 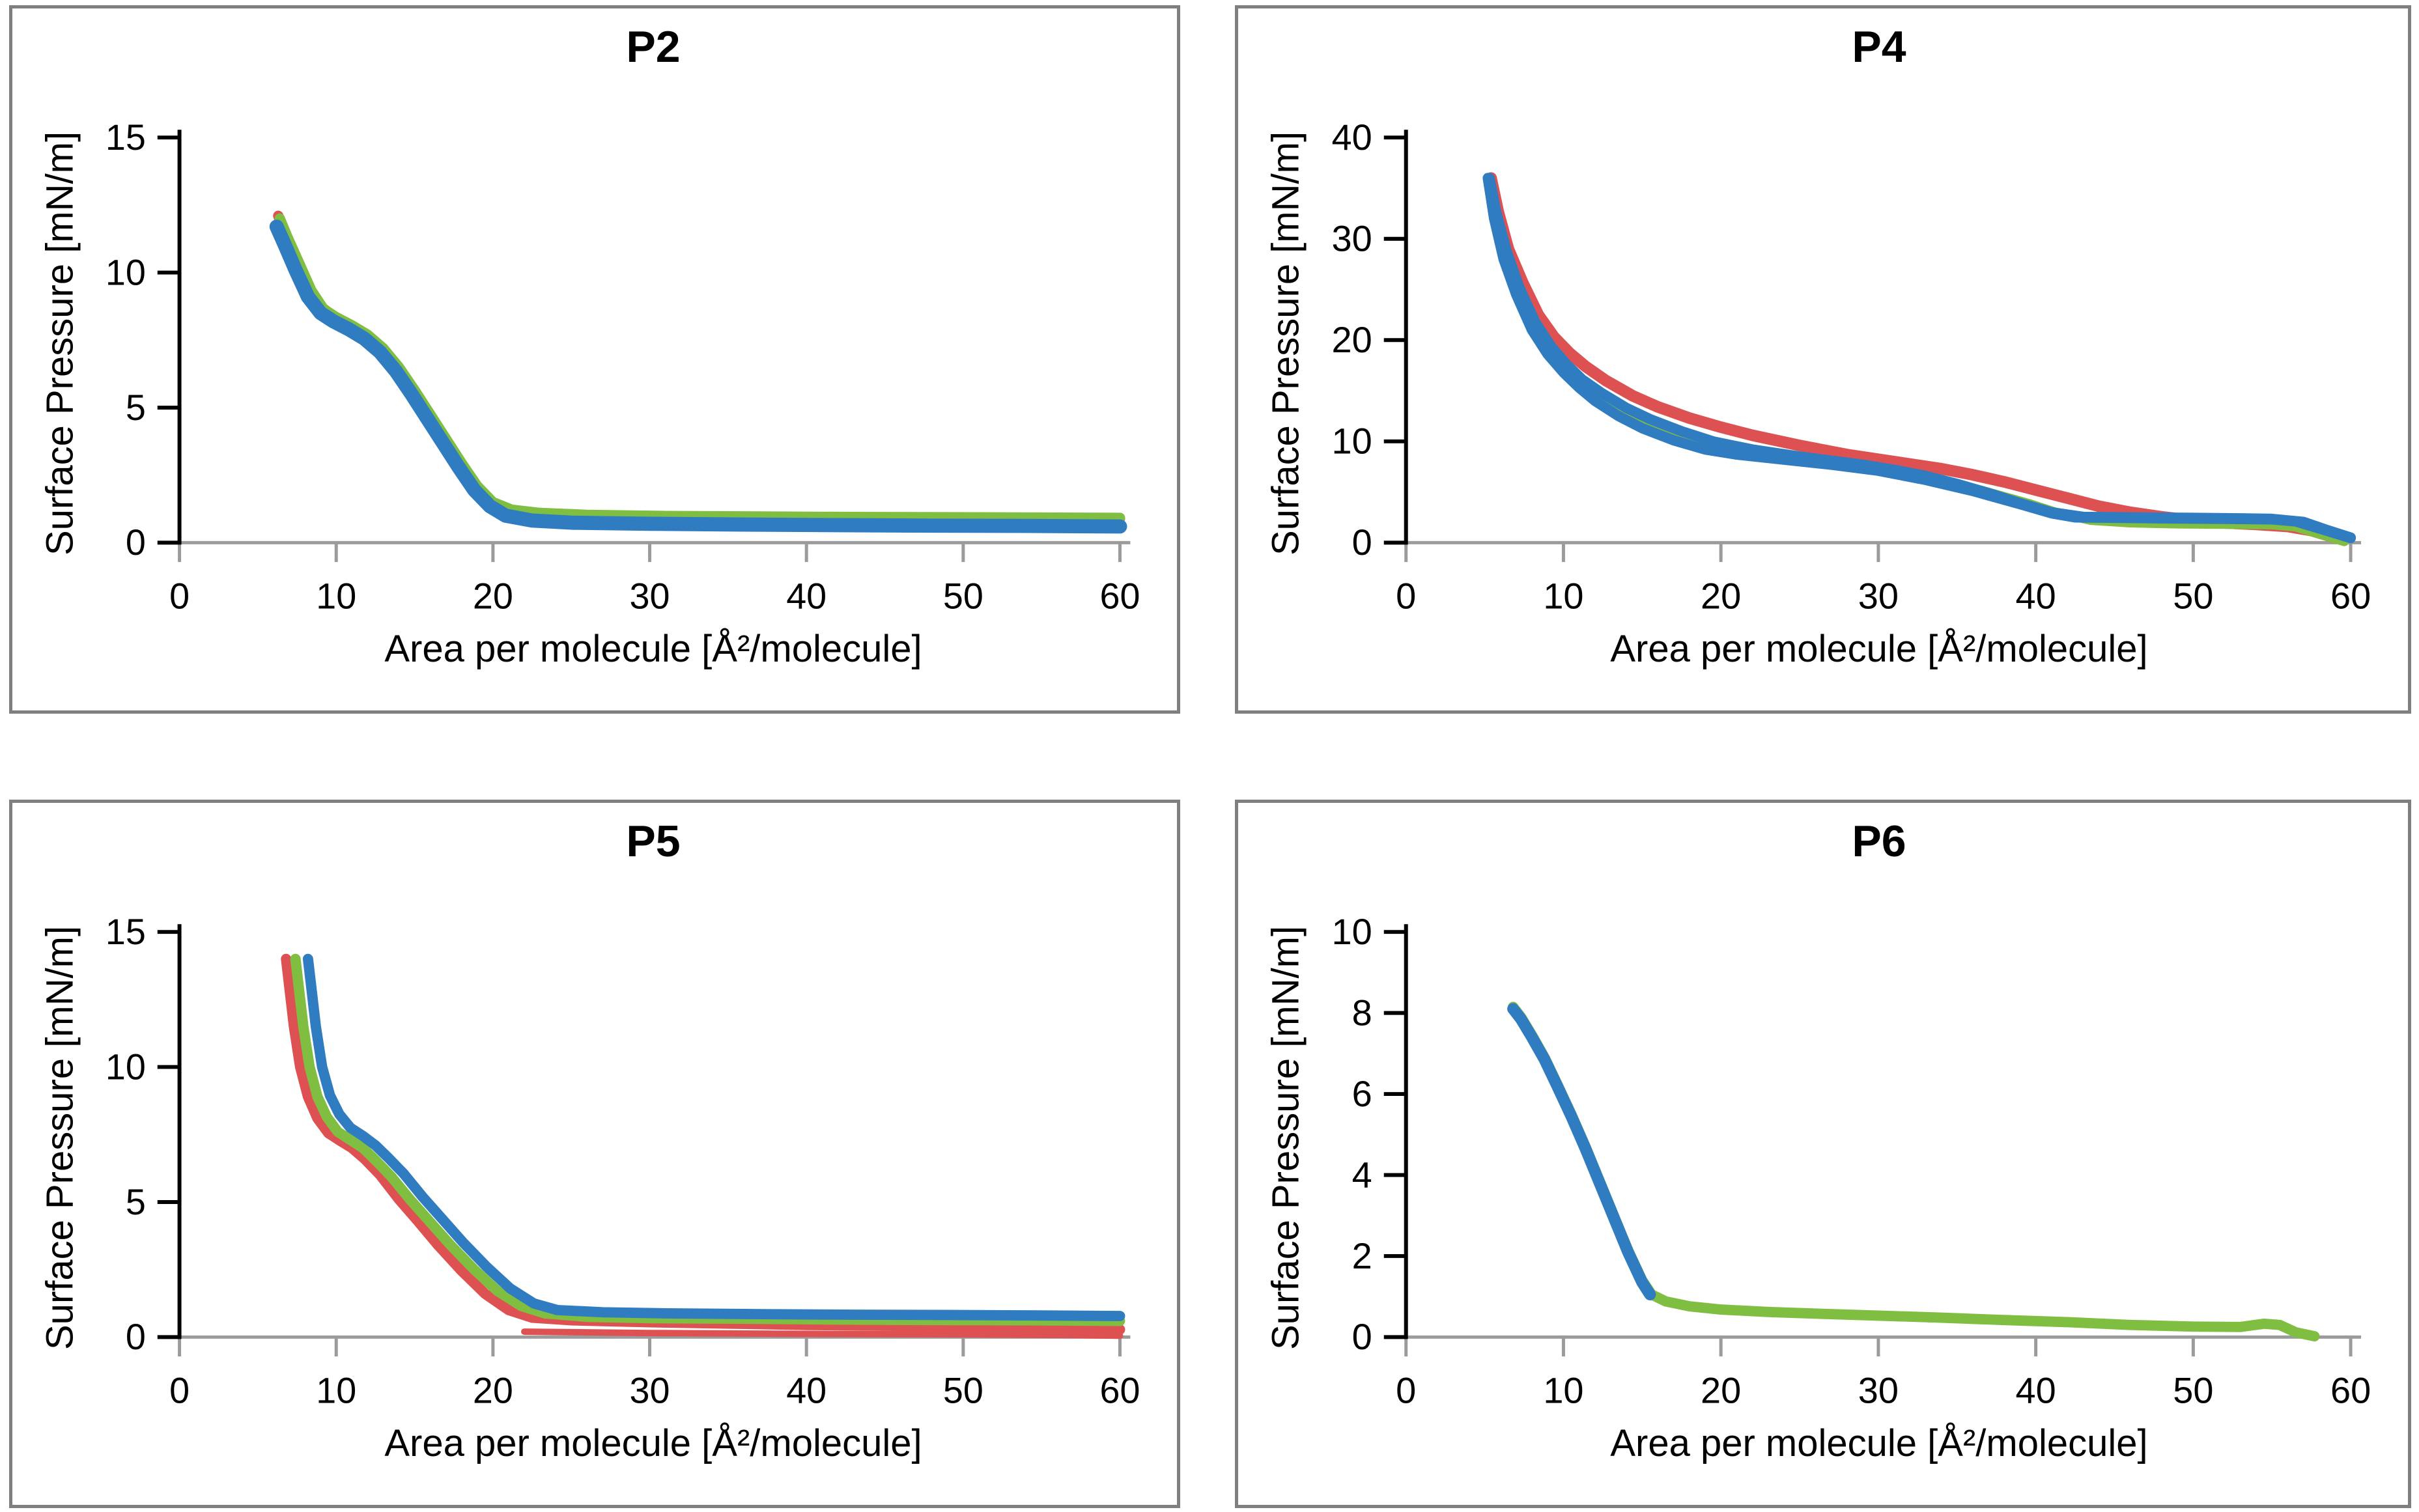 I want to click on chart-title-p6: P6, so click(x=1879, y=842).